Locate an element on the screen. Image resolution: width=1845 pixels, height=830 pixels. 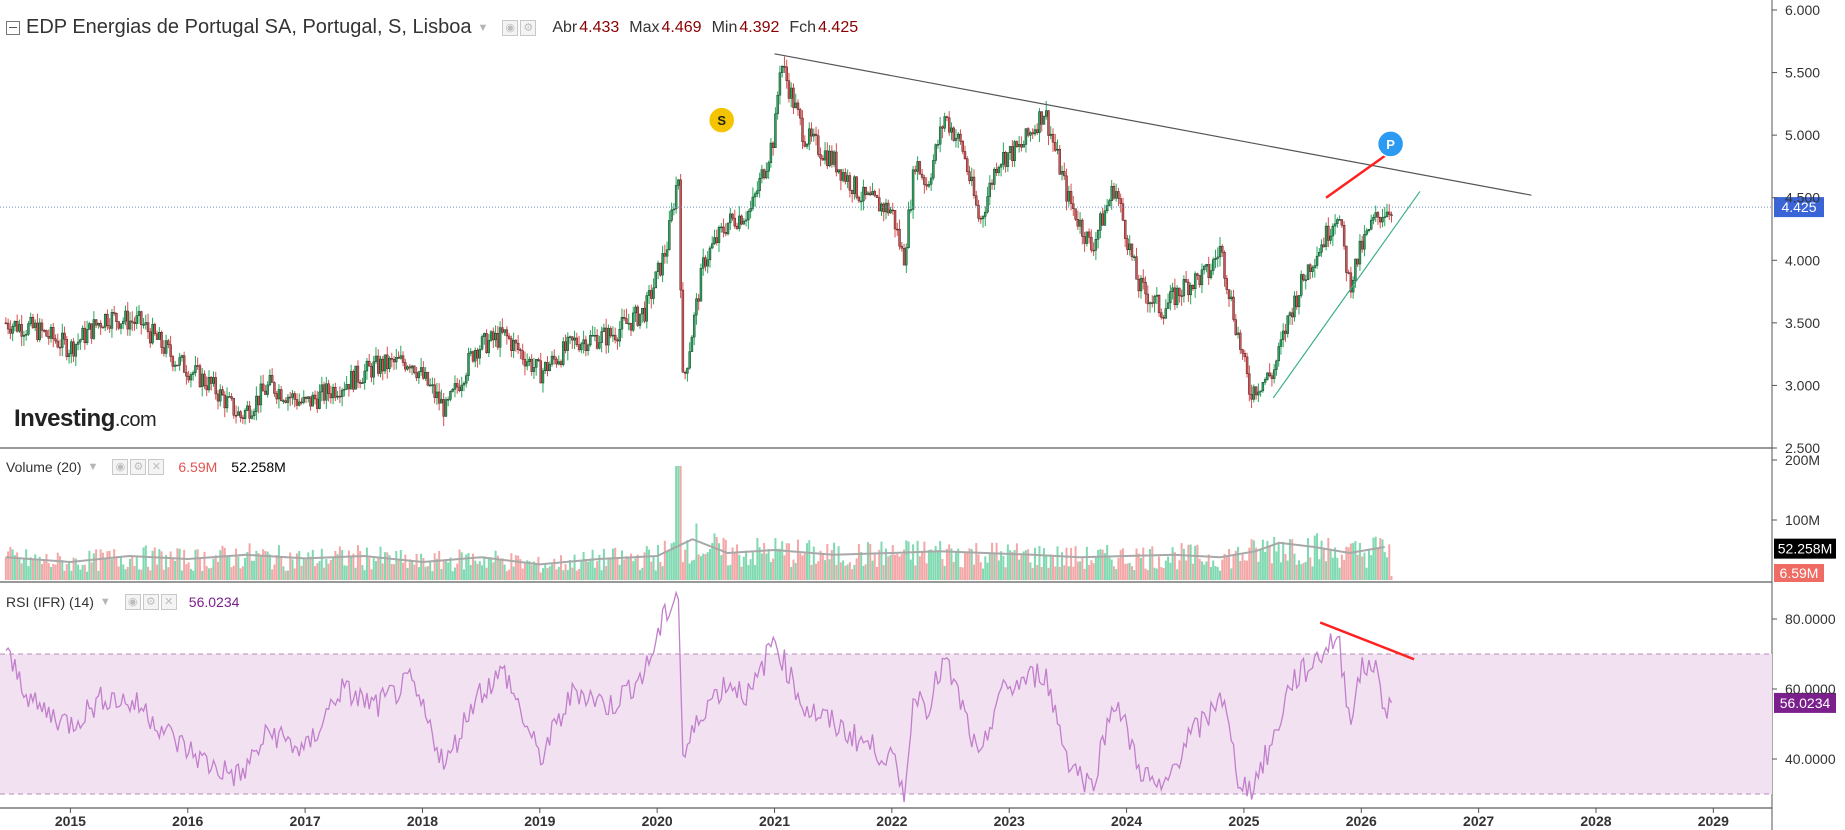
price-tick-label: 4.500 is located at coordinates (1802, 198).